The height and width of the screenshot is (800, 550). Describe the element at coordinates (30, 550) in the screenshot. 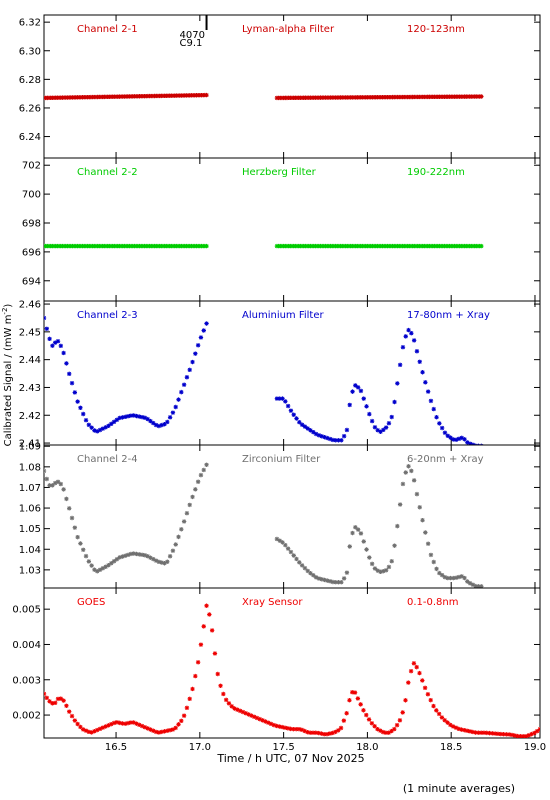

I see `y-tick-label: 1.04` at that location.